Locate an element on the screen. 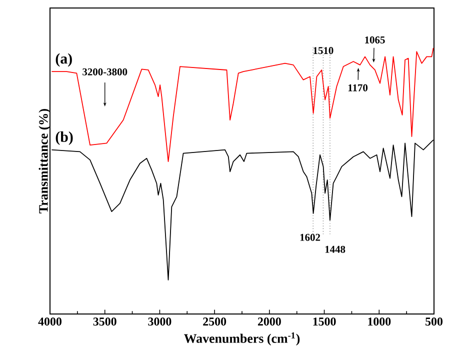  y-axis-title: Transmittance (%) is located at coordinates (44, 161).